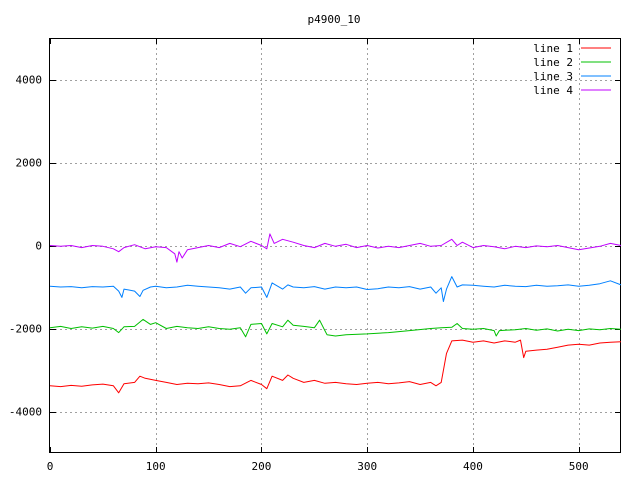 Image resolution: width=640 pixels, height=485 pixels. I want to click on legend-label-3: line 3, so click(553, 76).